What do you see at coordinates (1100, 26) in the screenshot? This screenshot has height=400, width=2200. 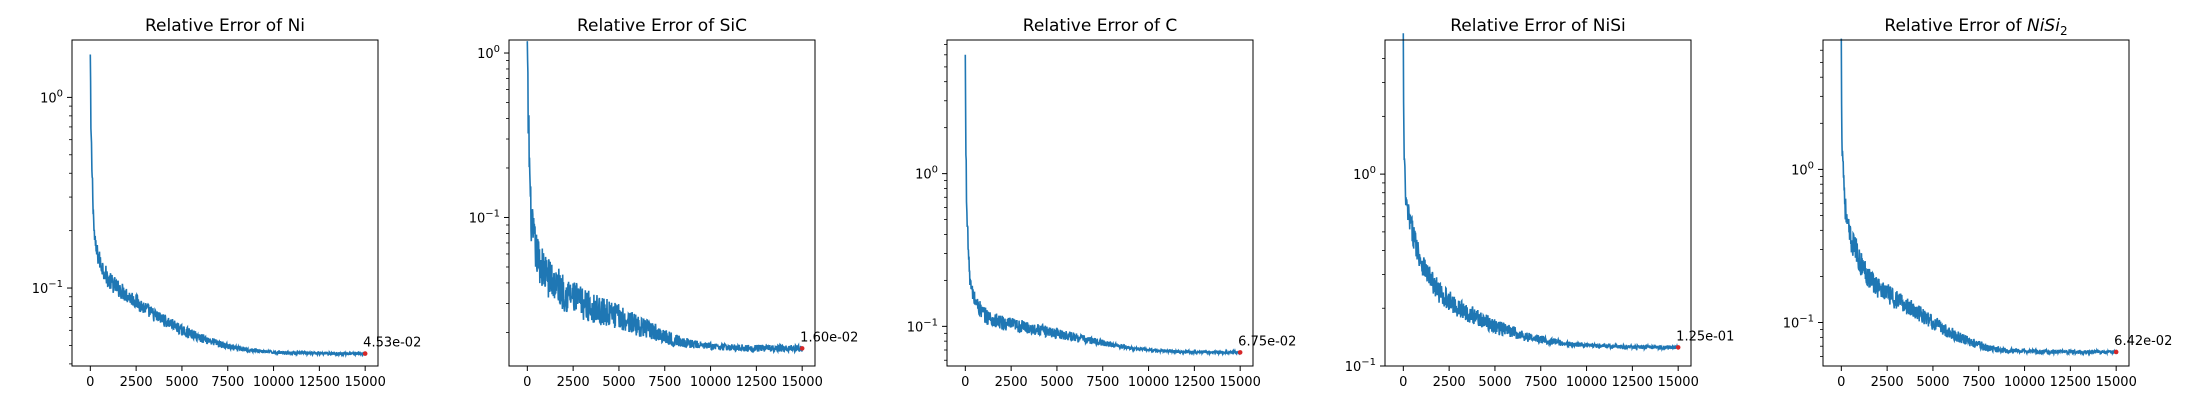 I see `chart-title: Relative Error of C` at bounding box center [1100, 26].